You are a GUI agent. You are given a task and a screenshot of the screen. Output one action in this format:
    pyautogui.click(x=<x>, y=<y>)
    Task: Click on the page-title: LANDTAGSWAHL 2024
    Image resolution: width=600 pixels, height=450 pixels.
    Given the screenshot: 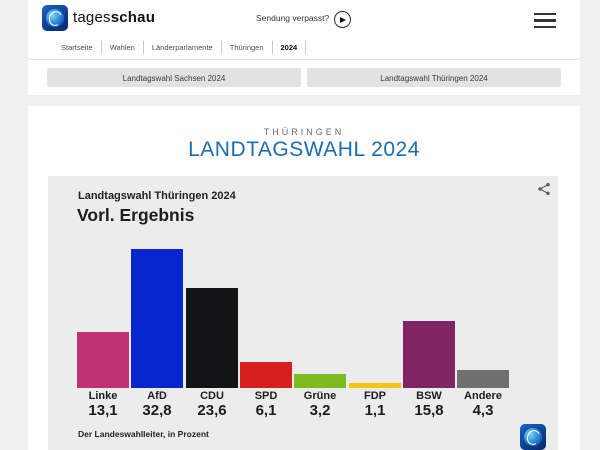 What is the action you would take?
    pyautogui.click(x=304, y=149)
    